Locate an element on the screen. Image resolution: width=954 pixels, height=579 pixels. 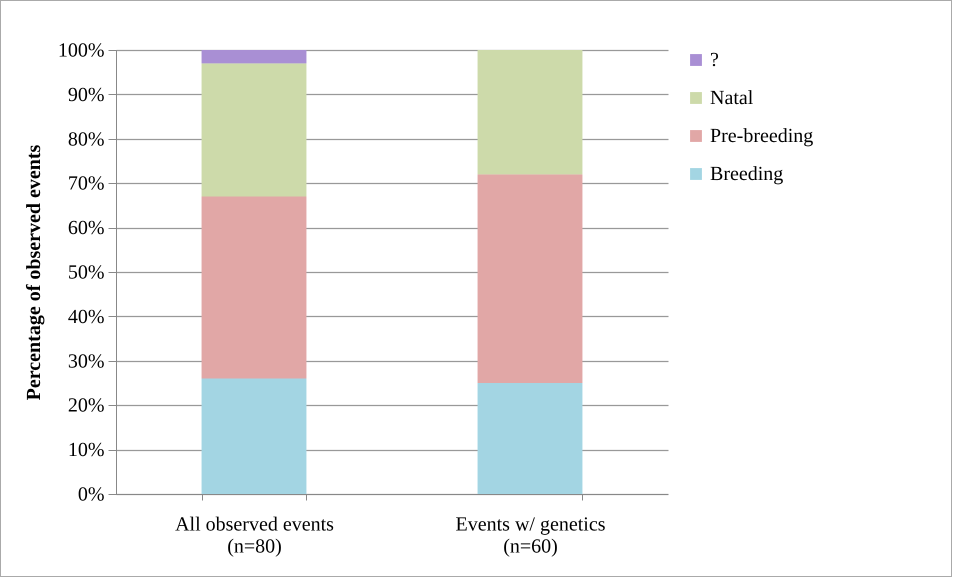
legend-label: Breeding is located at coordinates (747, 174).